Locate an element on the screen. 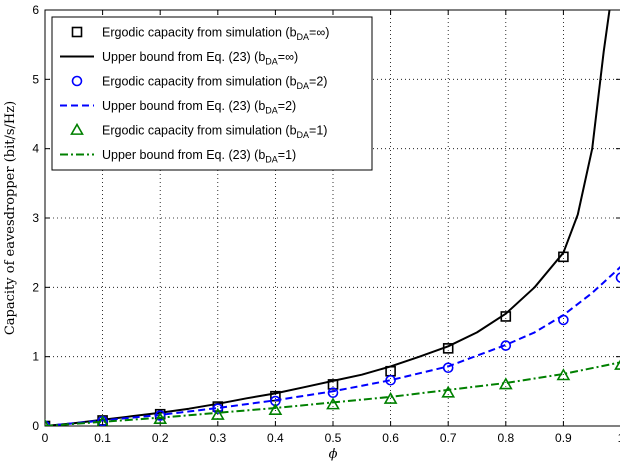  legend-label: Upper bound from Eq. (23) (bDA=1) is located at coordinates (199, 156).